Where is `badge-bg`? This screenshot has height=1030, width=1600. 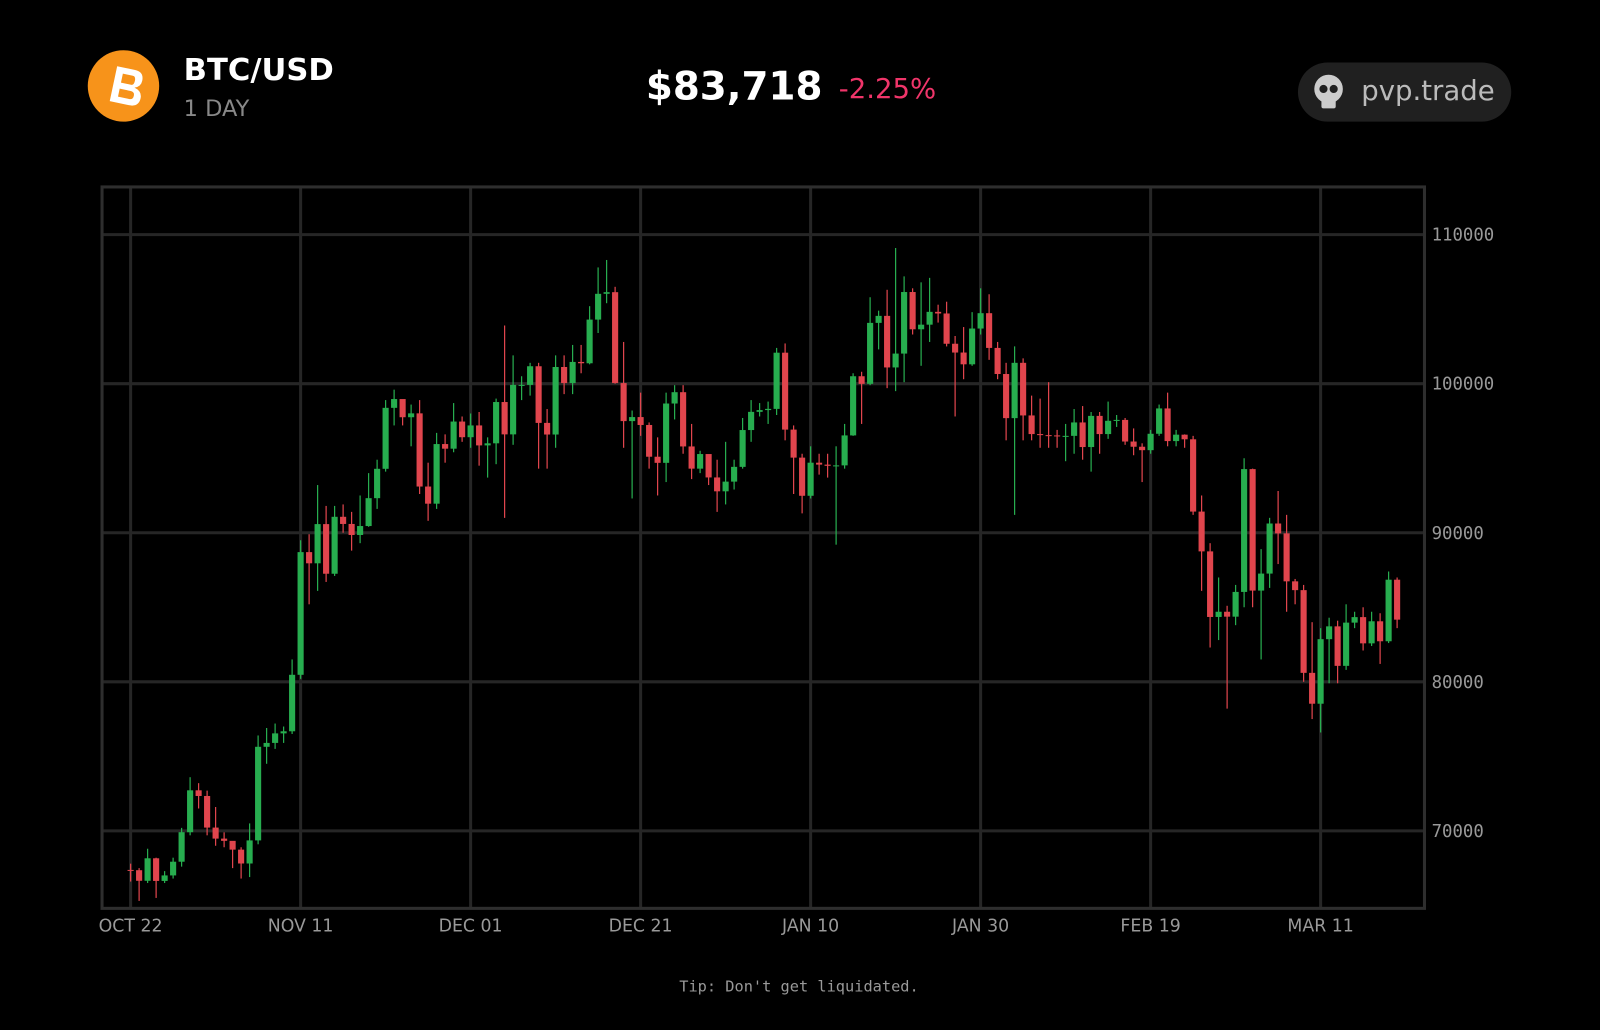
badge-bg is located at coordinates (1404, 92).